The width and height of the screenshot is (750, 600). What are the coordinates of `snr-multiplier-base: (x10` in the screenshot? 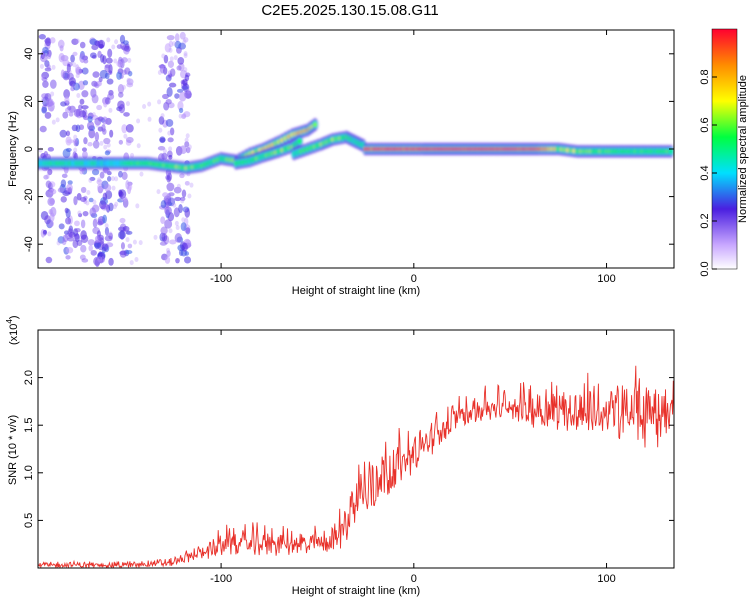 It's located at (14, 334).